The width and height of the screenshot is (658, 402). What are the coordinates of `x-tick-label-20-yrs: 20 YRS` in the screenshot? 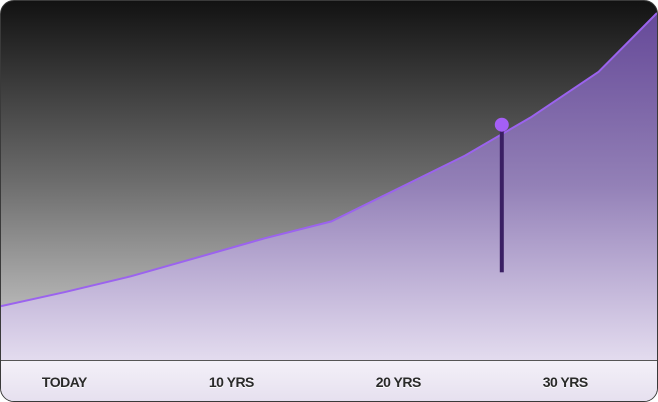 It's located at (398, 382).